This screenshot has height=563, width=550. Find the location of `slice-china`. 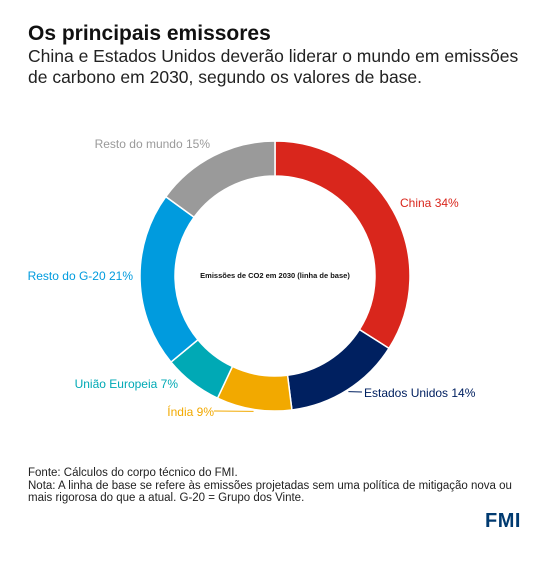

slice-china is located at coordinates (342, 245).